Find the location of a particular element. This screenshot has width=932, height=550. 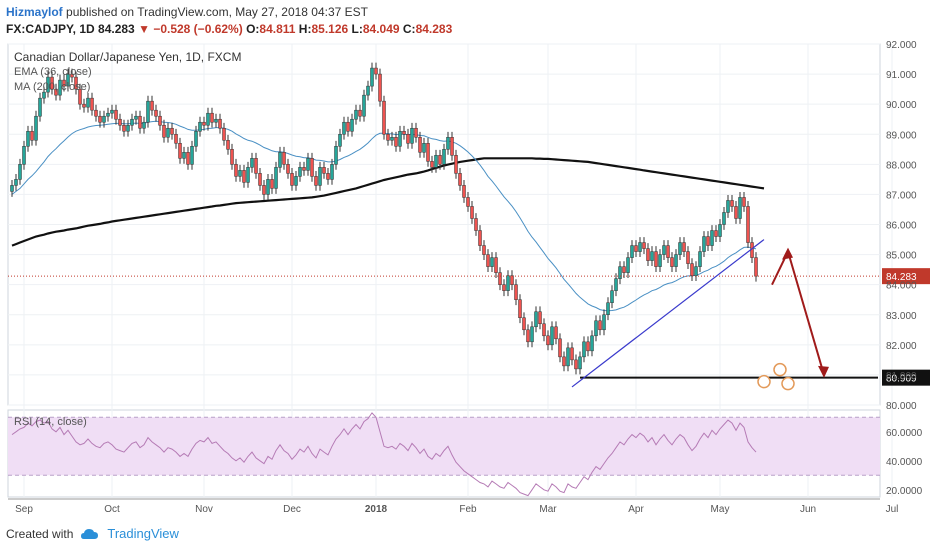

time-tick-label: Jul is located at coordinates (892, 509).